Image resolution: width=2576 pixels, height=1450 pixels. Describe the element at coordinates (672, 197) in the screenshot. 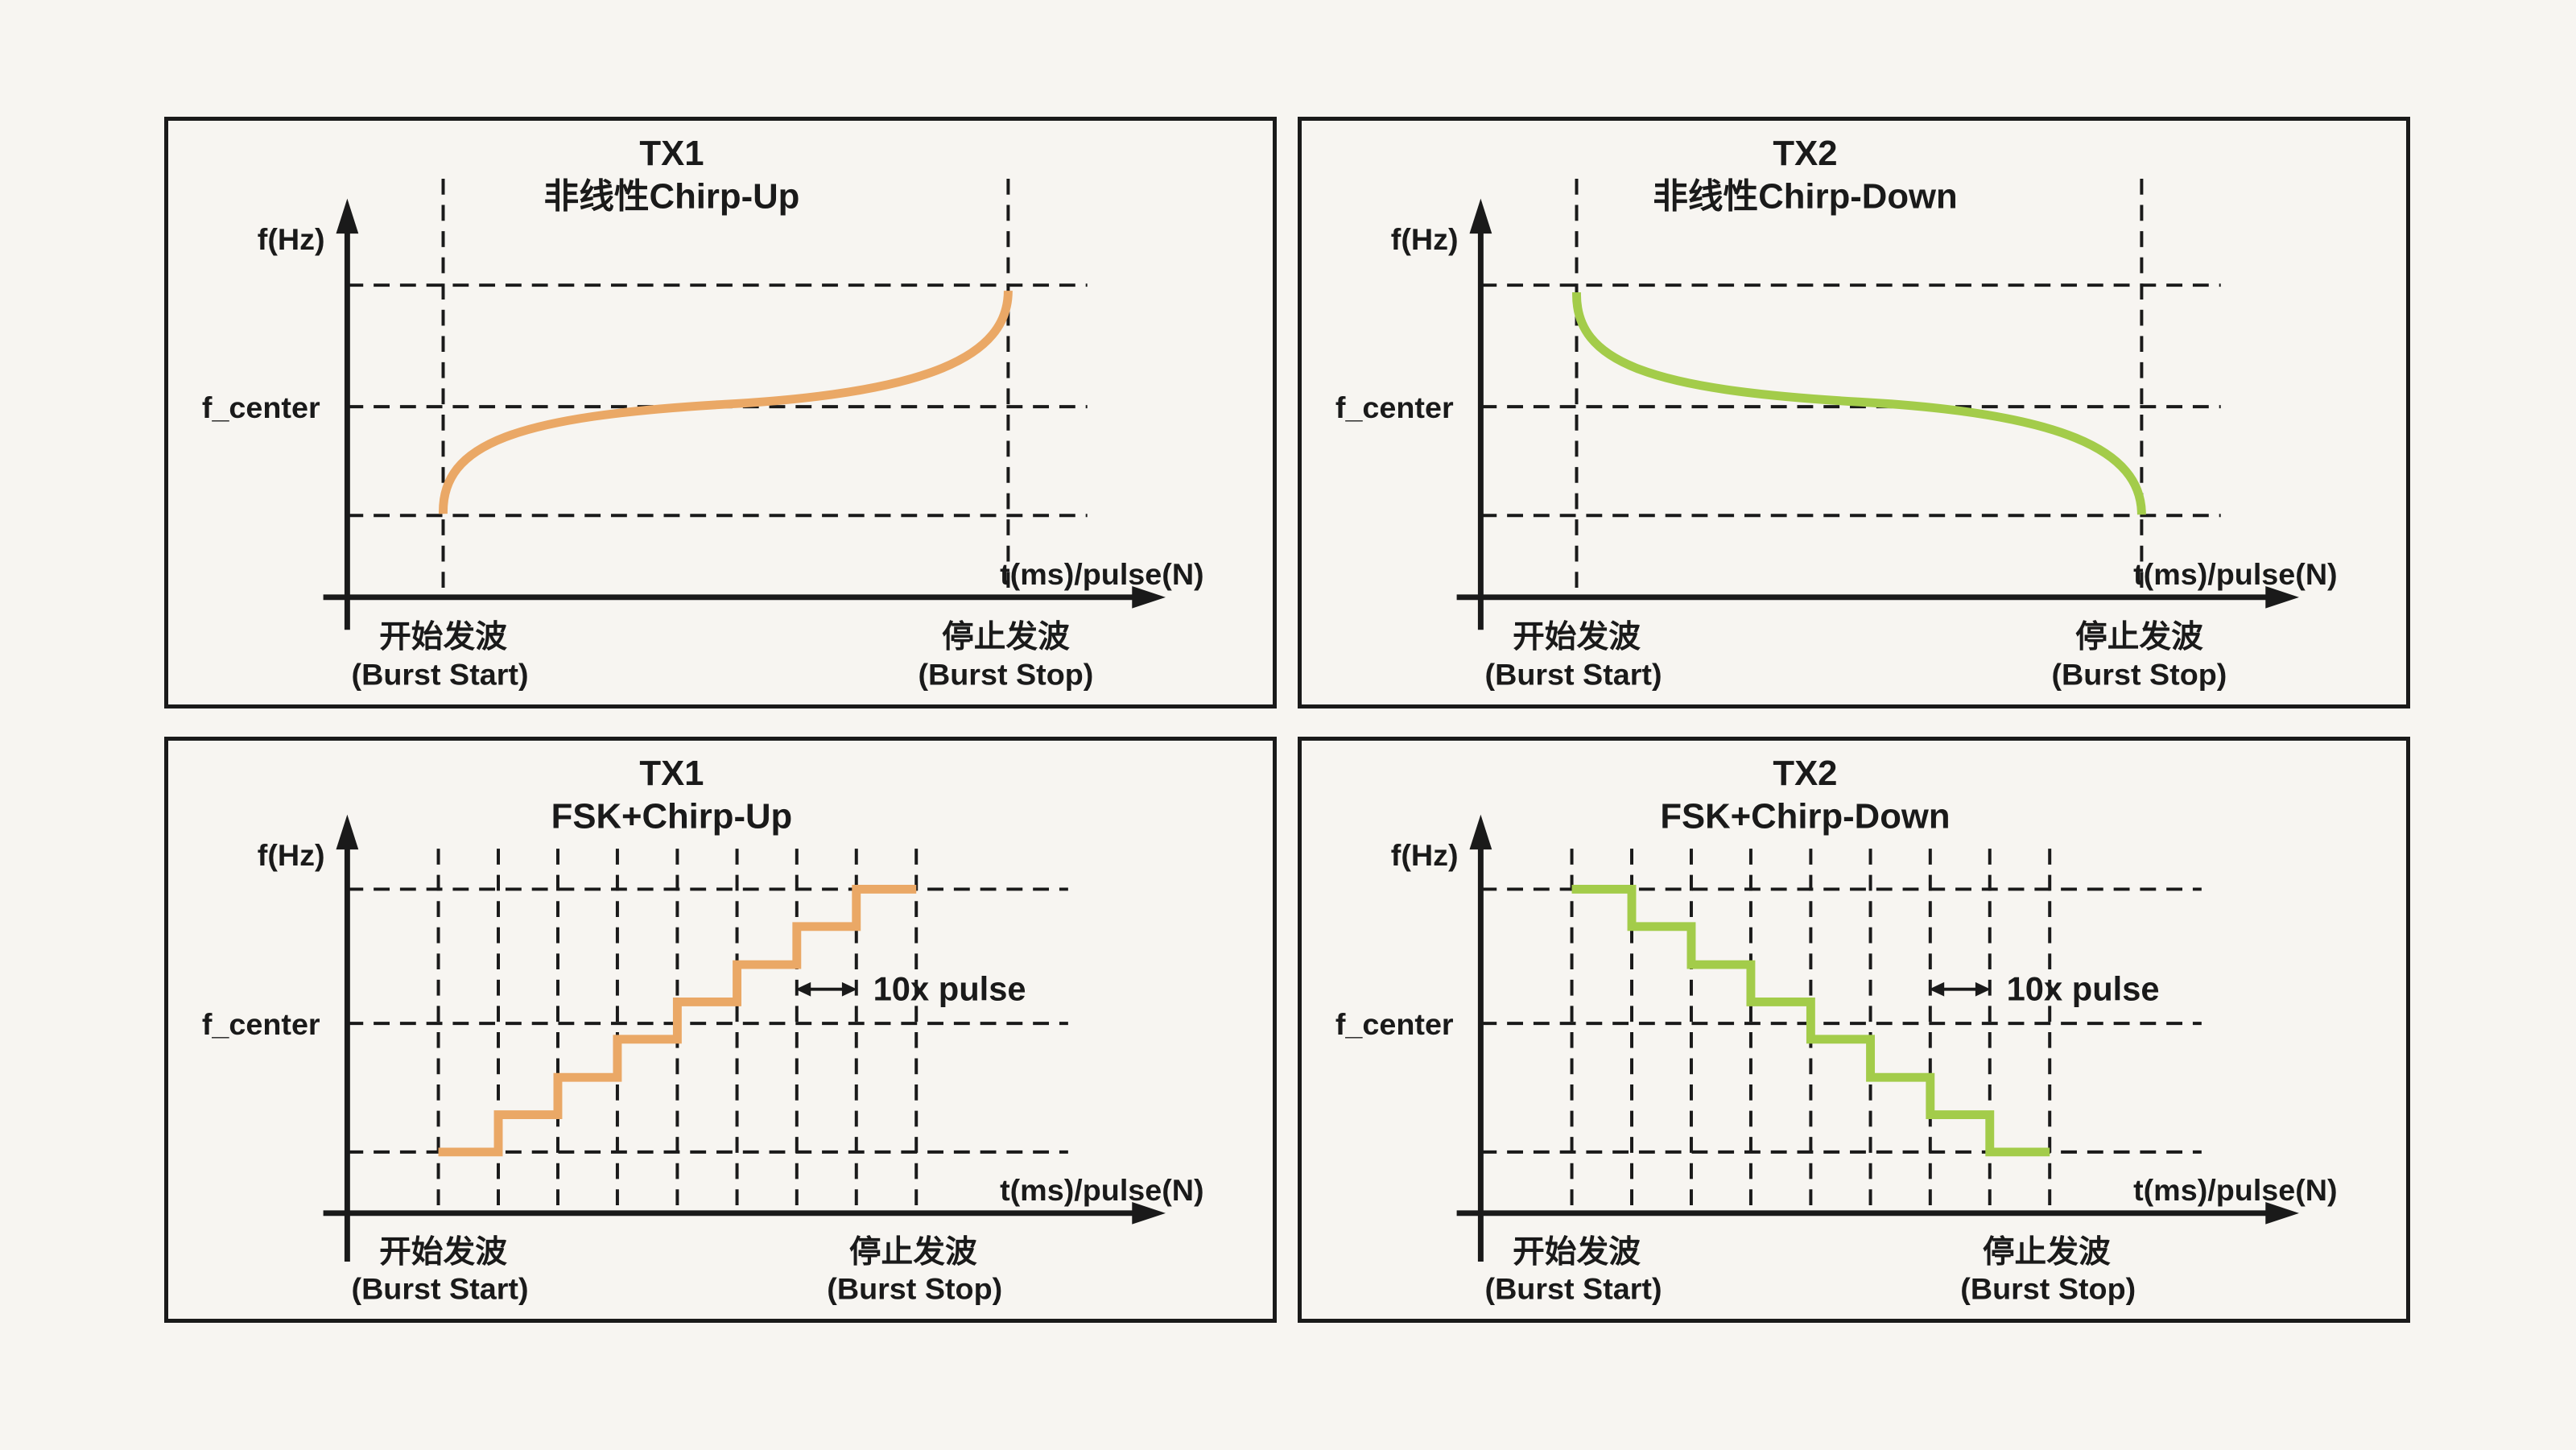

I see `panel-title-line2: 非线性Chirp-Up` at that location.